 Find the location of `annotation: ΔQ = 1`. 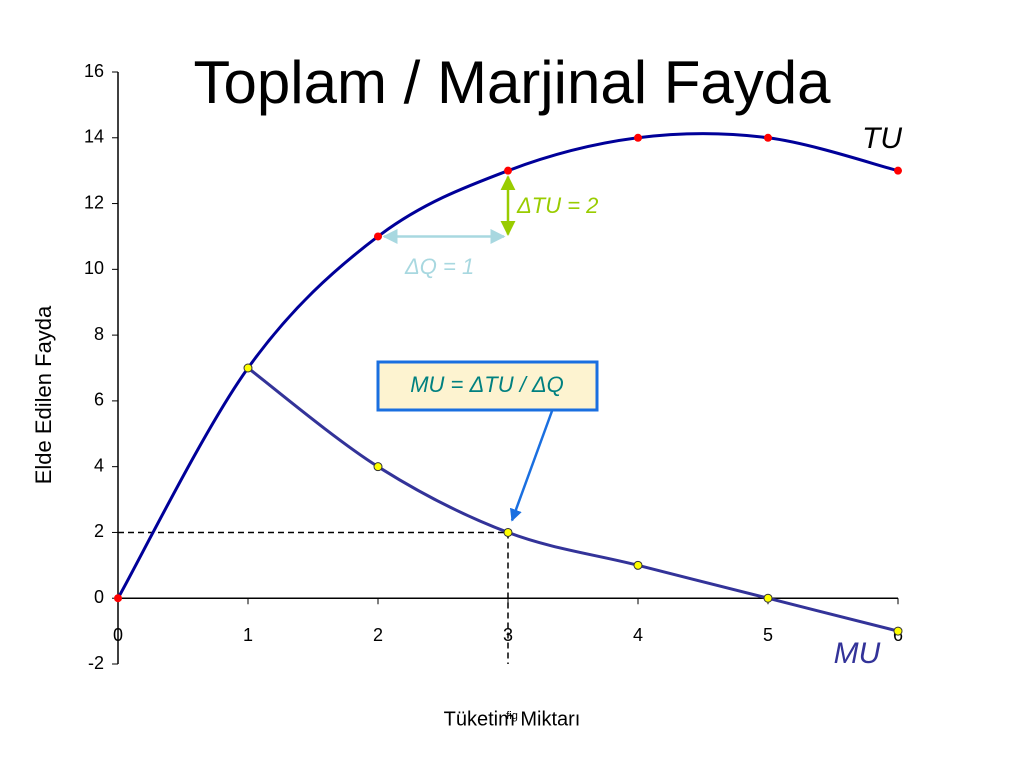

annotation: ΔQ = 1 is located at coordinates (439, 266).